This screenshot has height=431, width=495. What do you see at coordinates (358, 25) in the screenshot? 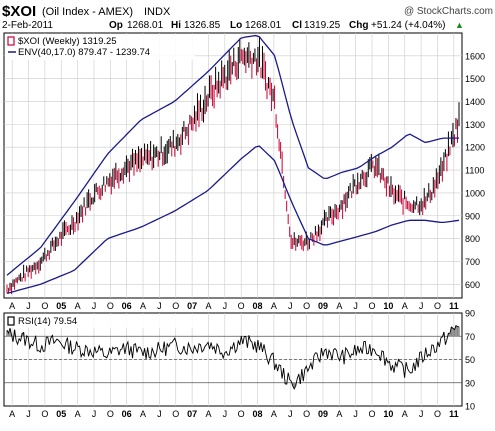
I see `quote-change-label: Chg` at bounding box center [358, 25].